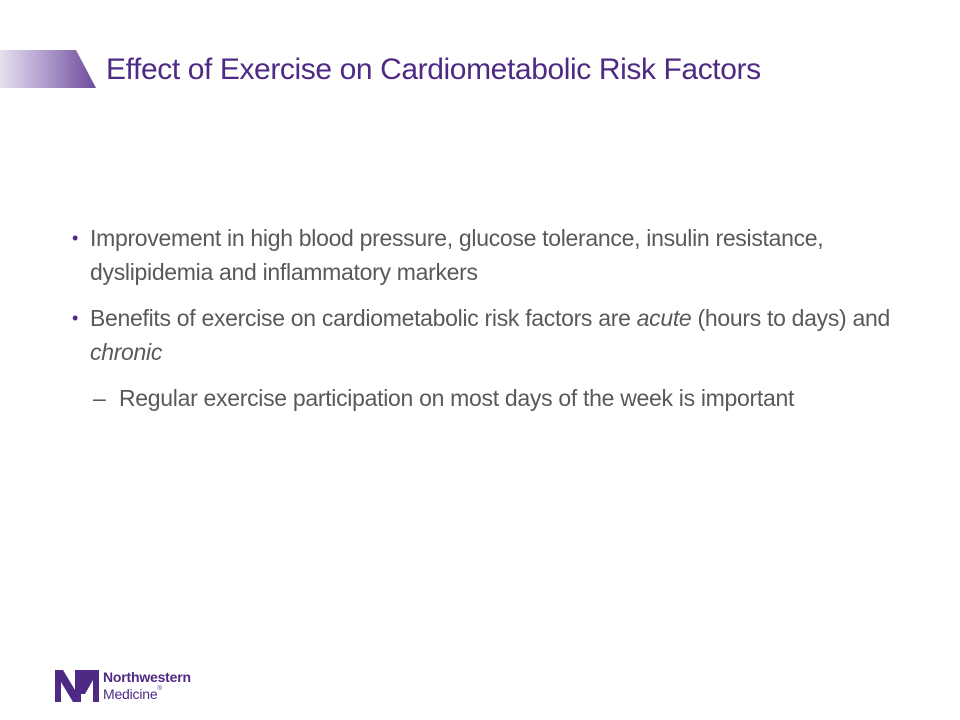 This screenshot has width=960, height=720. What do you see at coordinates (664, 318) in the screenshot?
I see `acute-emphasis: acute` at bounding box center [664, 318].